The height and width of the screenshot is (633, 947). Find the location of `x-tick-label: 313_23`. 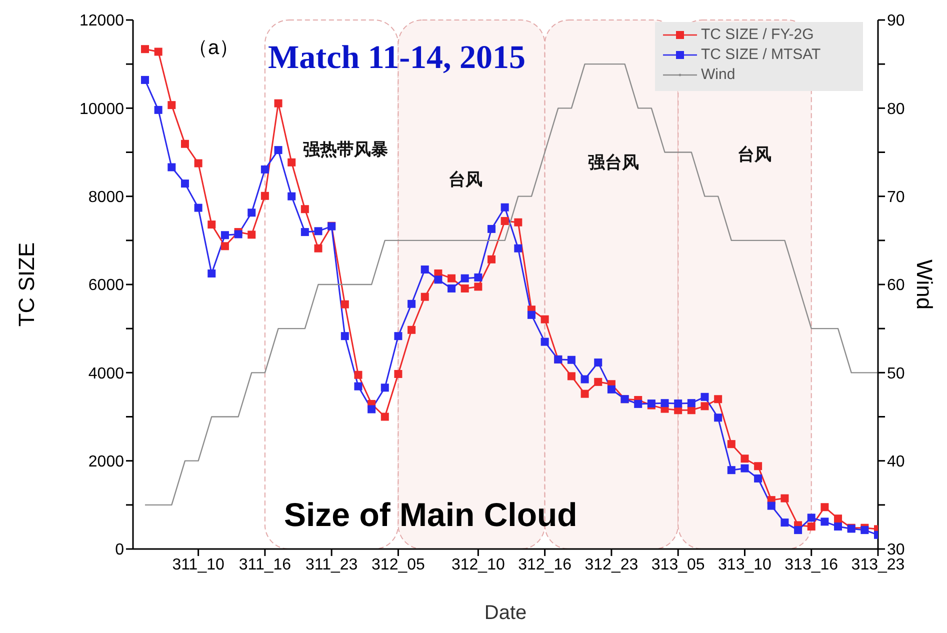

x-tick-label: 313_23 is located at coordinates (878, 565).